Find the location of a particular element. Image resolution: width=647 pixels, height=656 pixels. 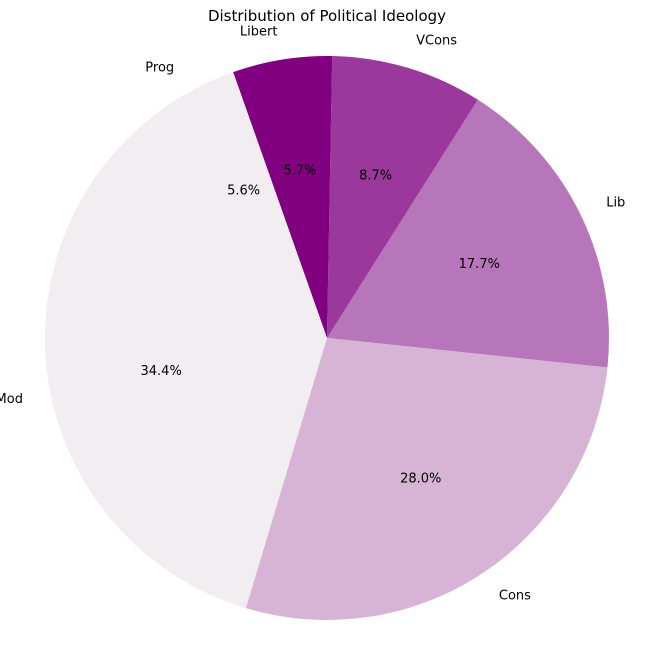

slice-percent-libert: 5.7% is located at coordinates (299, 170).